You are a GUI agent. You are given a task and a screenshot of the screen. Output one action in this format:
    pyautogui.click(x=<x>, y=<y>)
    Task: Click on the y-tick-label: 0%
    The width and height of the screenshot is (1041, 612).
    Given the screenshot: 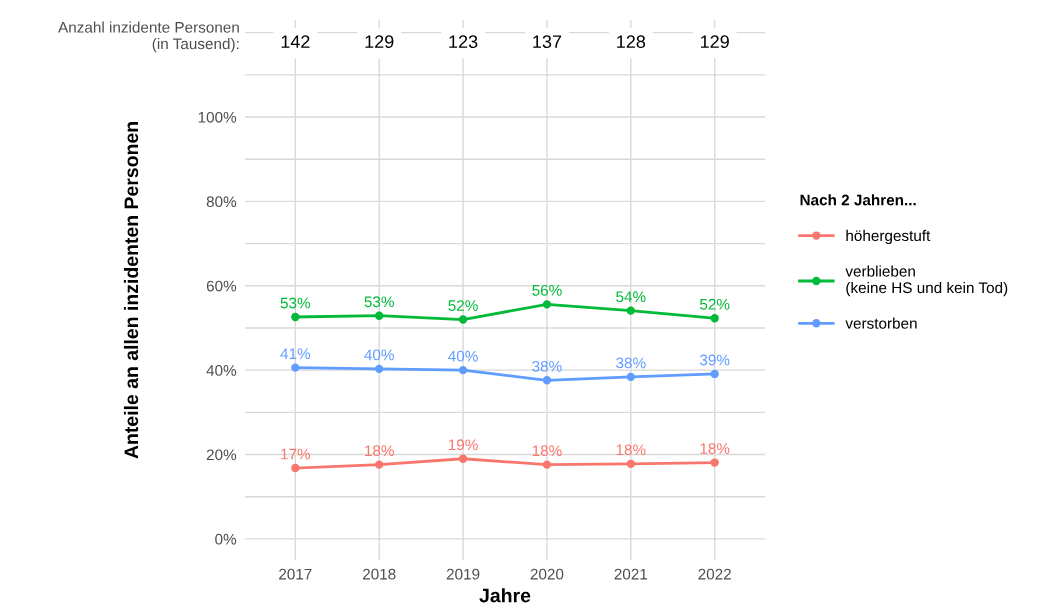 What is the action you would take?
    pyautogui.click(x=226, y=539)
    